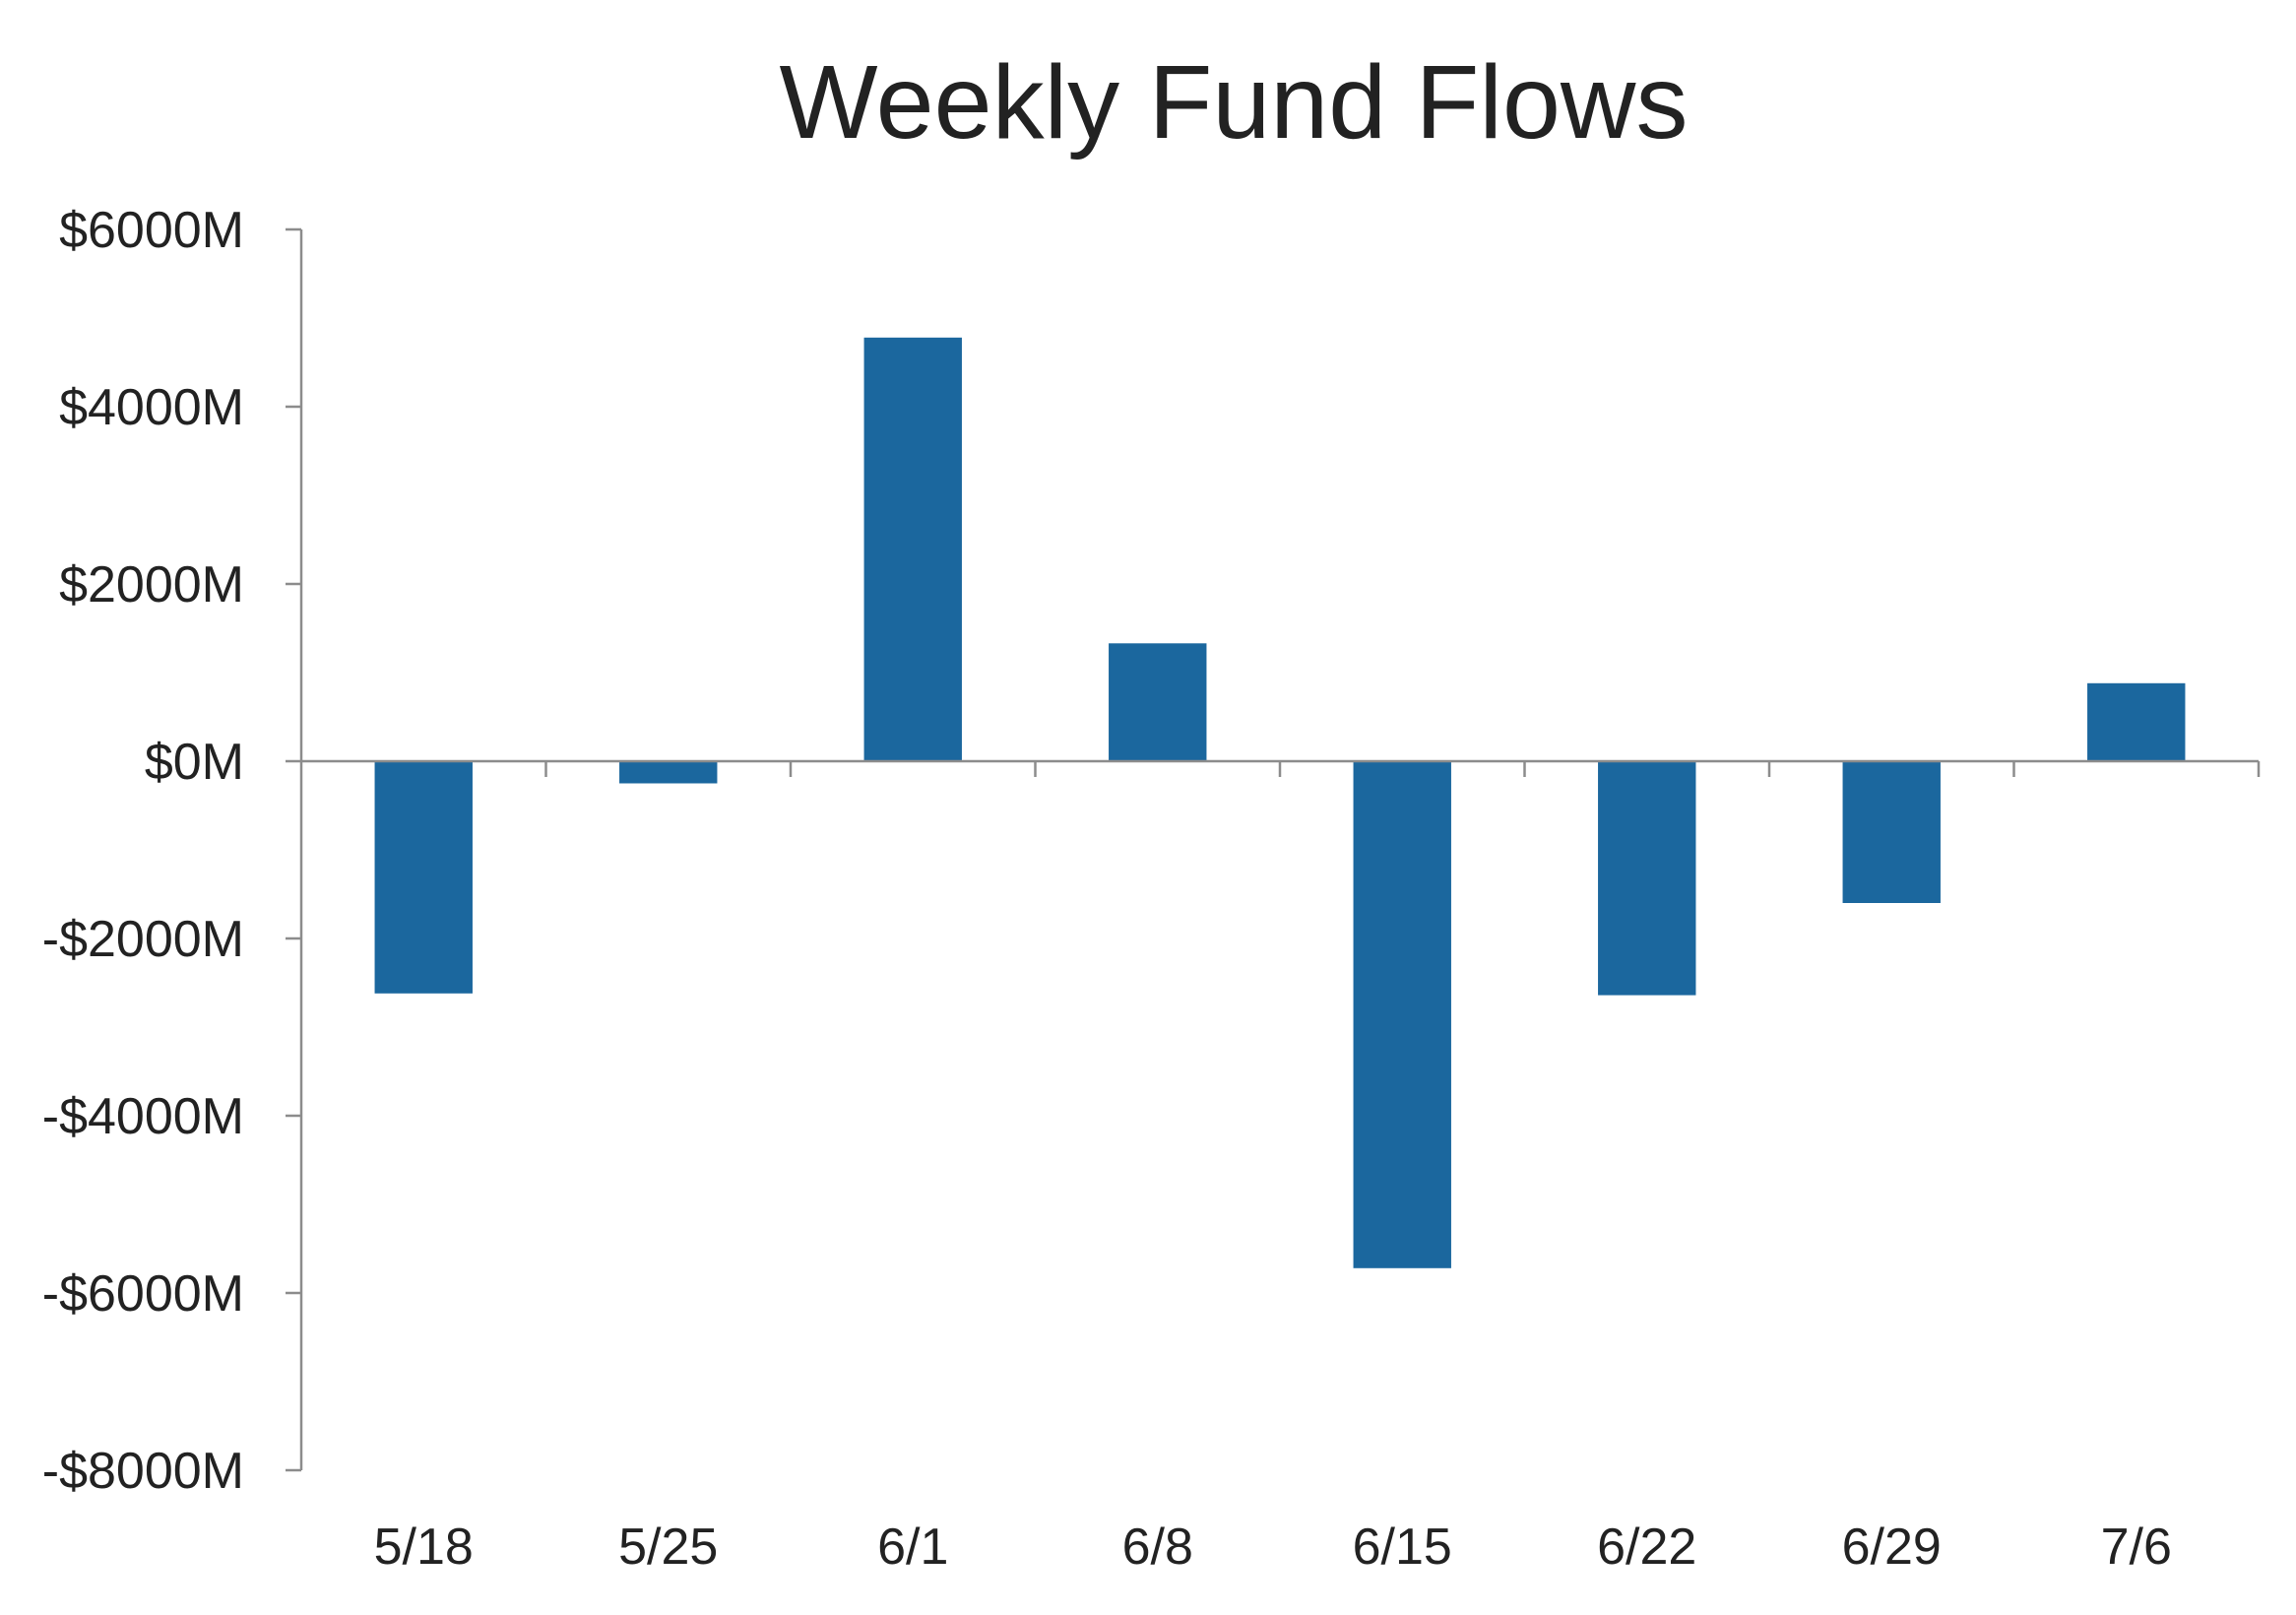 The height and width of the screenshot is (1615, 2296). I want to click on y-tick-label: -$6000M, so click(143, 1294).